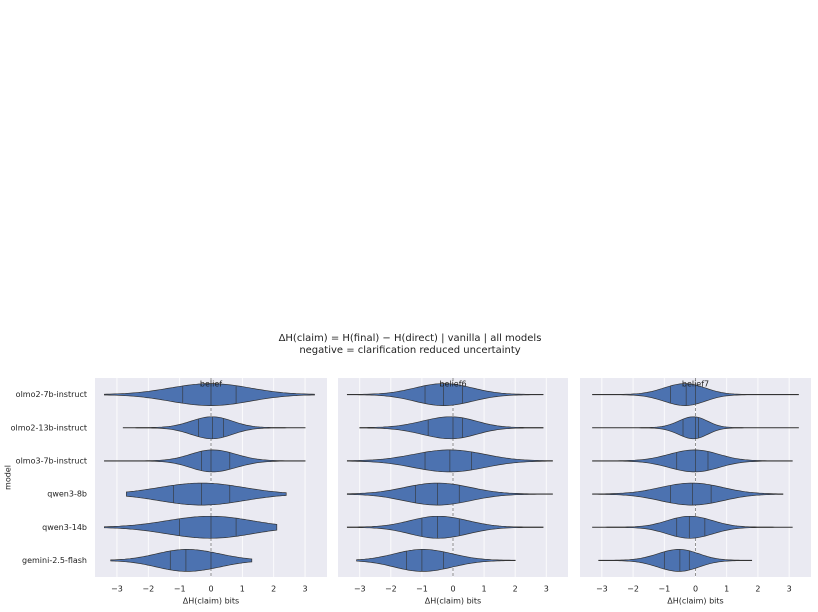  Describe the element at coordinates (51, 394) in the screenshot. I see `y-tick-label: olmo2-7b-instruct` at that location.